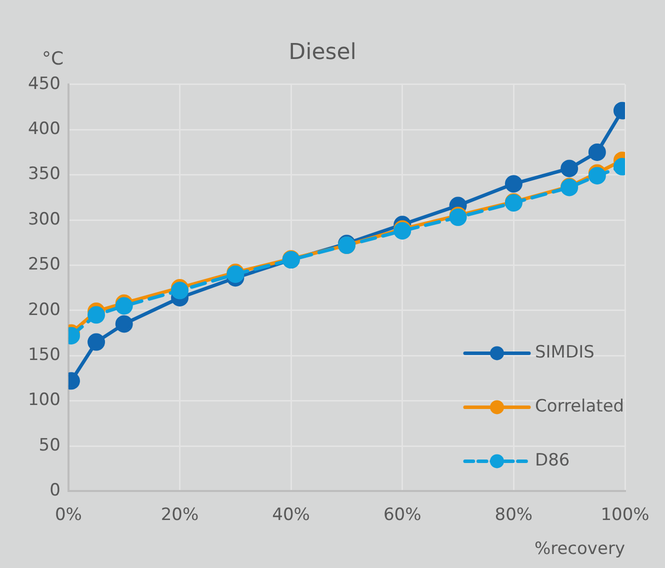  I want to click on x-tick-label: 40%, so click(291, 514).